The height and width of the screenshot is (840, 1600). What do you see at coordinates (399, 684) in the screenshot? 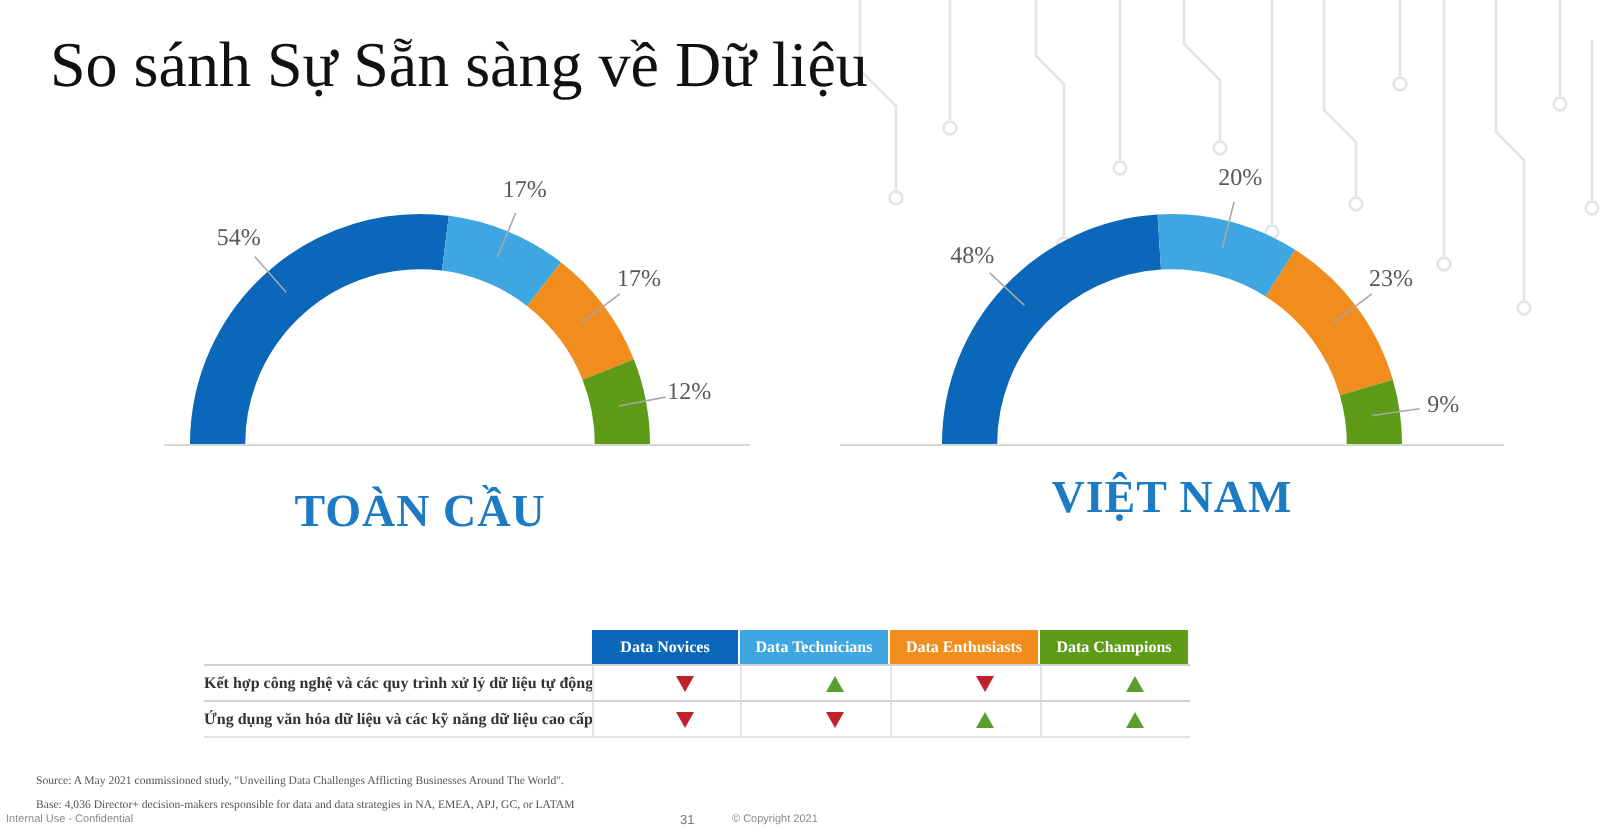
I see `text: Kết hợp công nghệ và các quy trình xử lý dữ liệu tự động` at bounding box center [399, 684].